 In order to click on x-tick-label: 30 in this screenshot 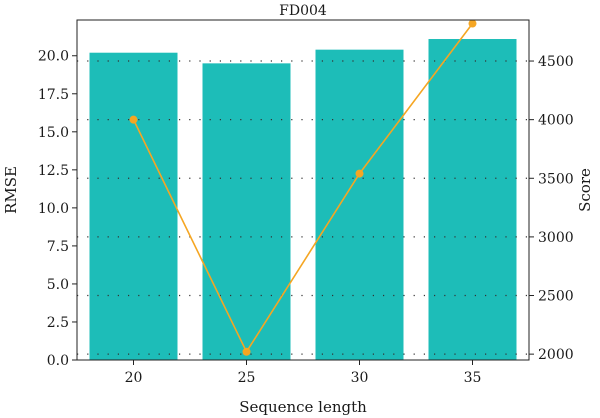, I will do `click(360, 378)`.